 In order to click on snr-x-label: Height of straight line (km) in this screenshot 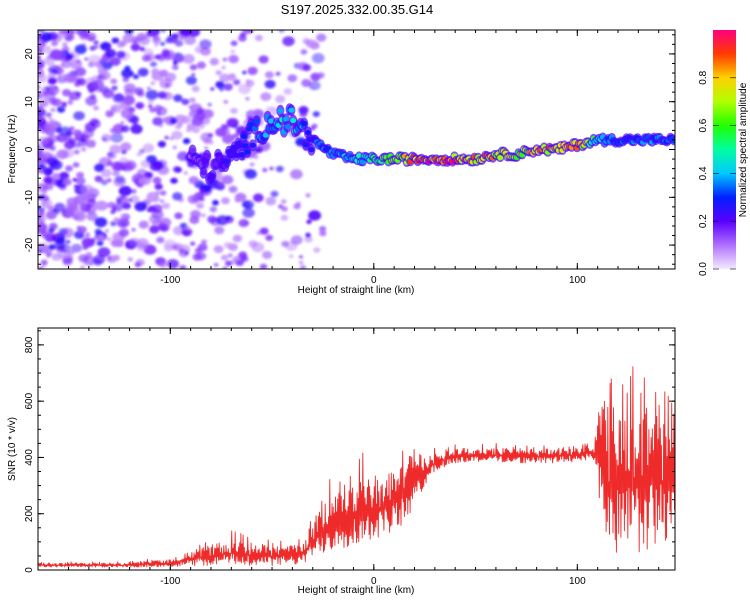, I will do `click(356, 590)`.